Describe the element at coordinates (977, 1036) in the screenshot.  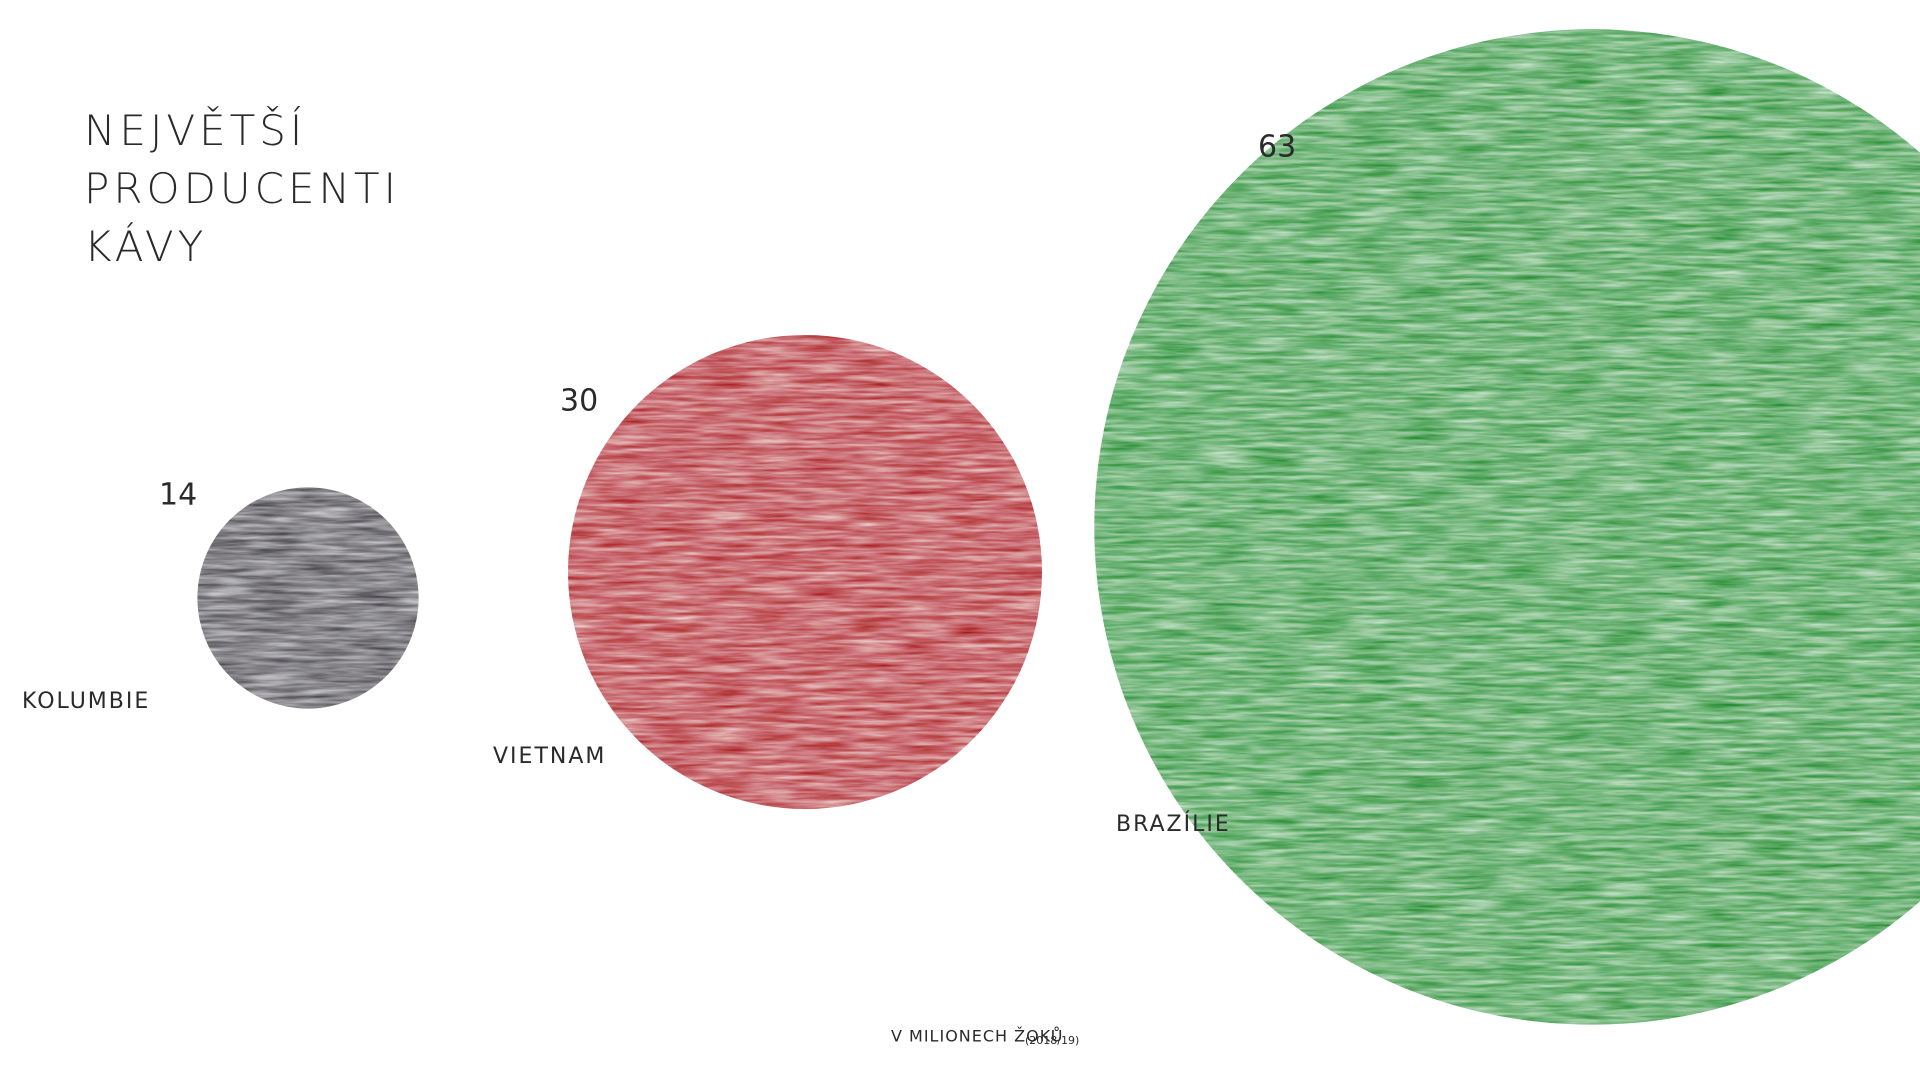
I see `subtitle: V MILIONECH ŽOKŮ` at that location.